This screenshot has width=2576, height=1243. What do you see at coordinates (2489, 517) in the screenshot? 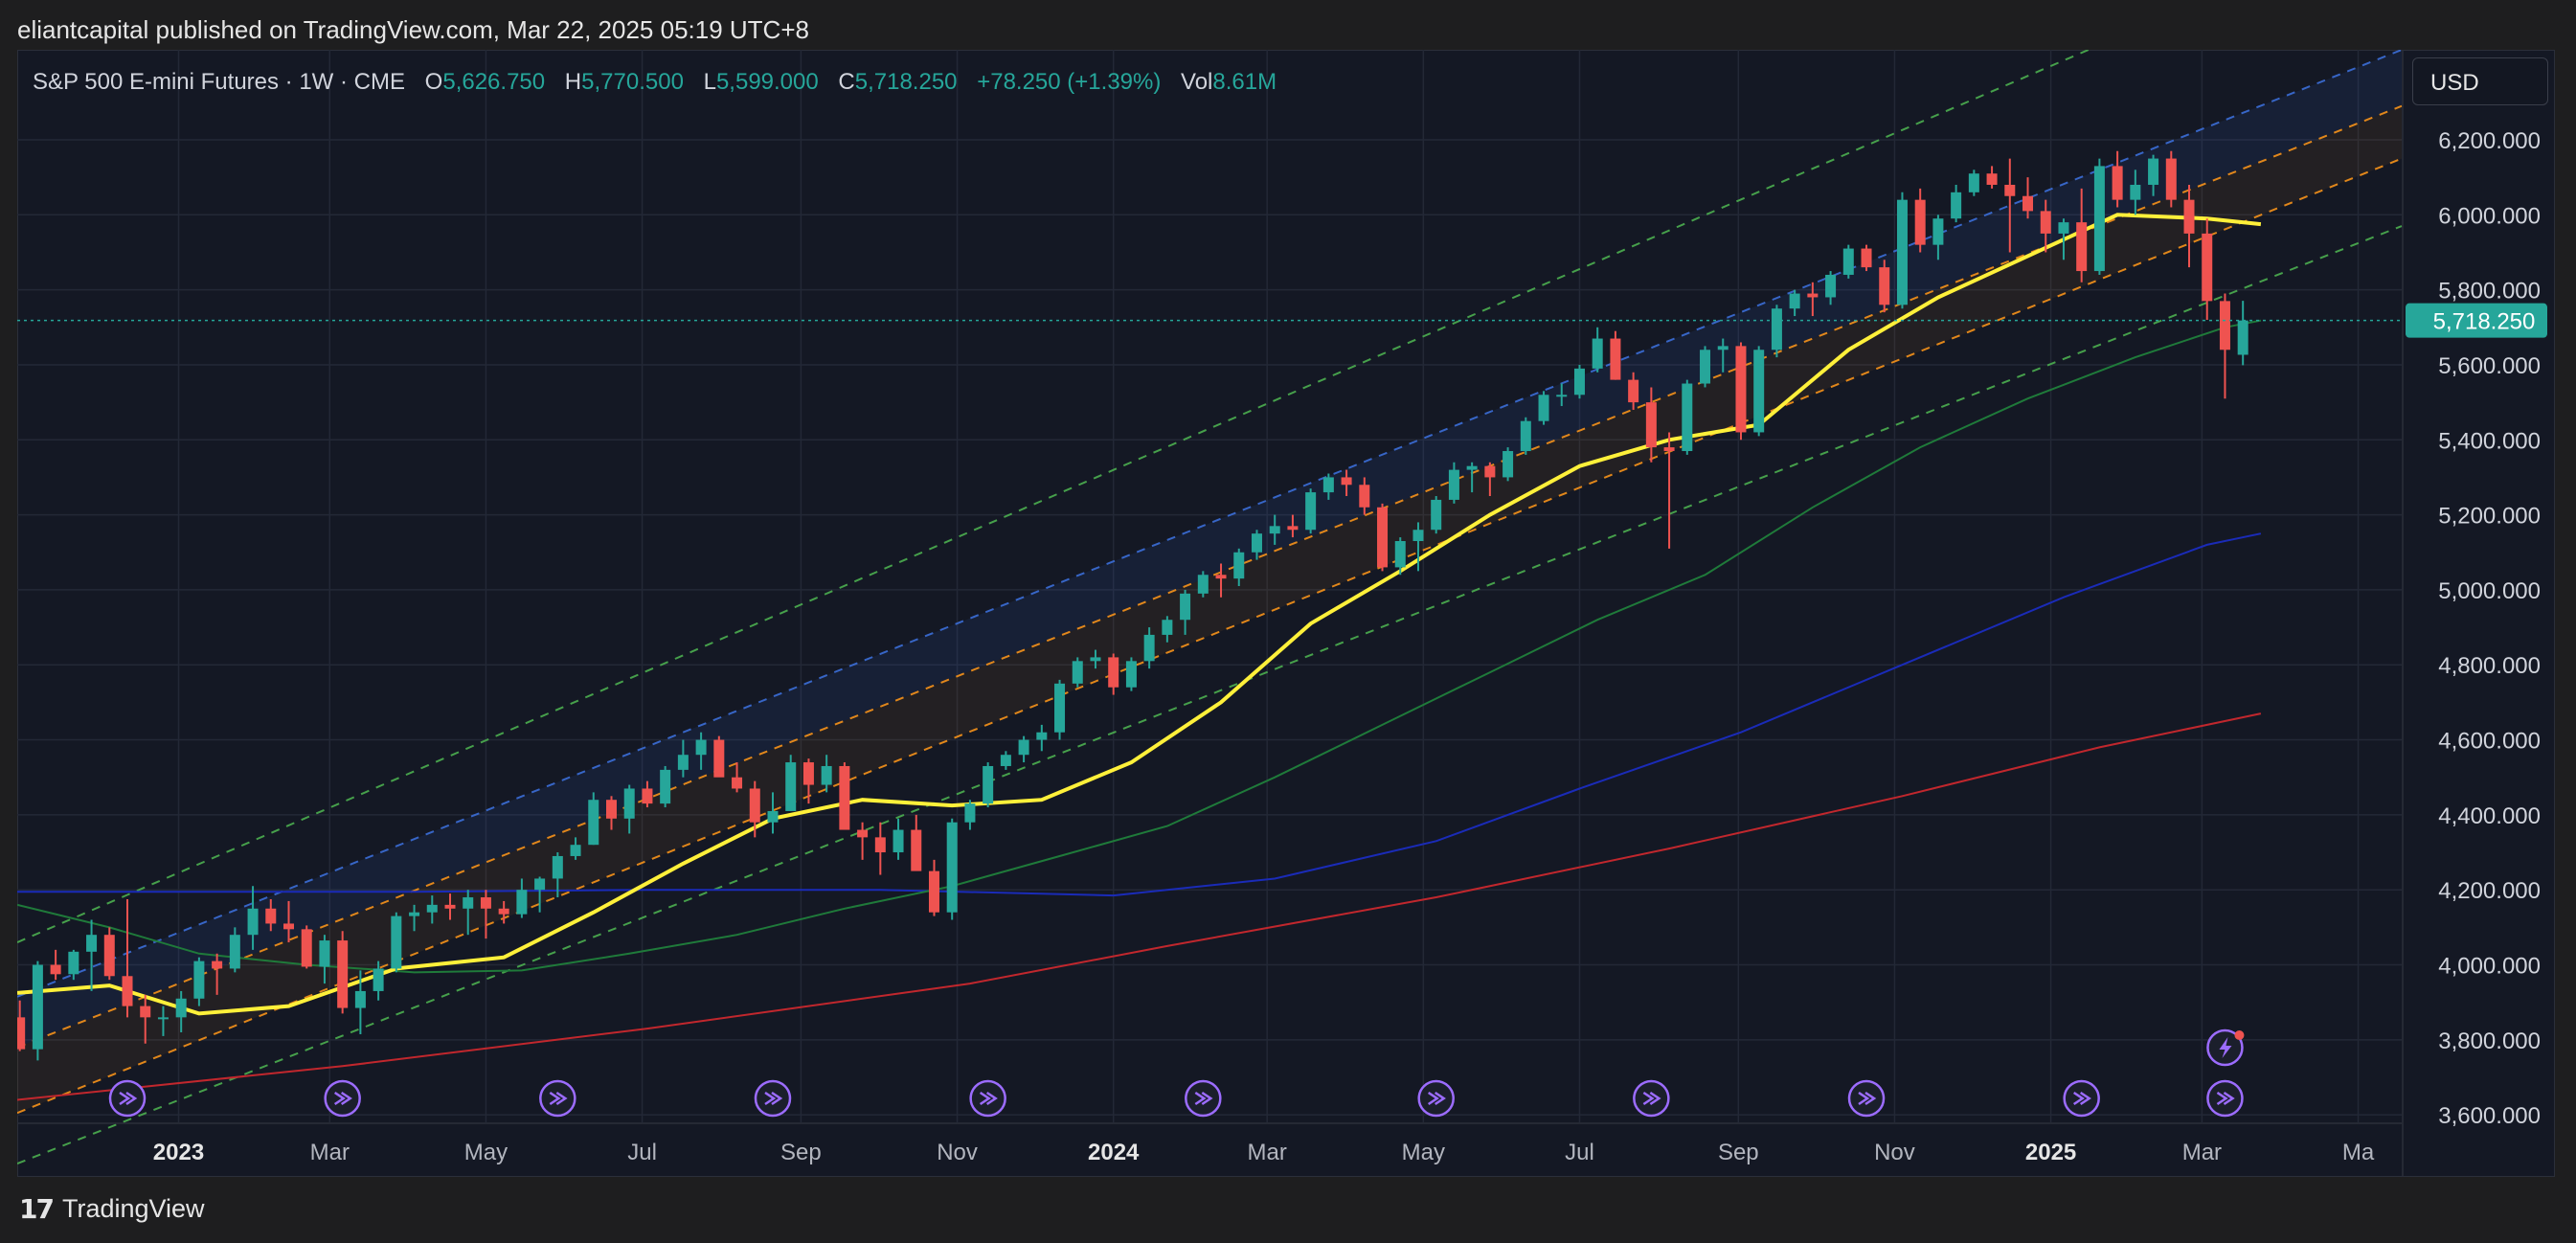
I see `y-tick-label: 5,200.000` at bounding box center [2489, 517].